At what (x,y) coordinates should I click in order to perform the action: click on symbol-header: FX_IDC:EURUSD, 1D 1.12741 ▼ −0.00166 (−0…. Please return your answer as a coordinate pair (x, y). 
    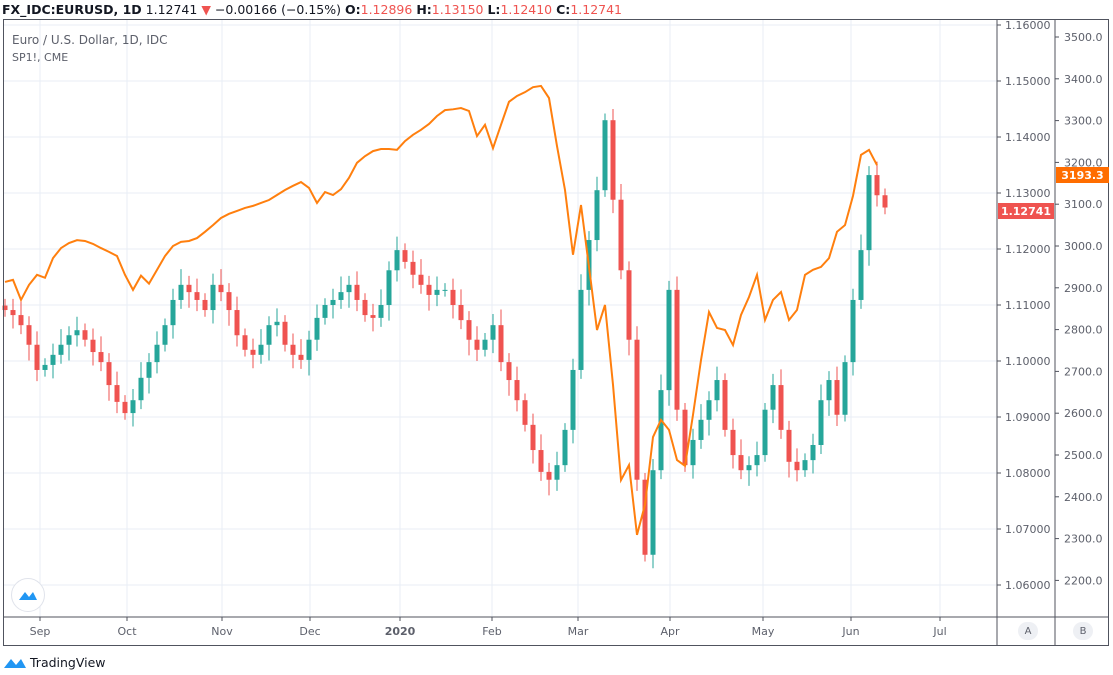
    Looking at the image, I should click on (312, 9).